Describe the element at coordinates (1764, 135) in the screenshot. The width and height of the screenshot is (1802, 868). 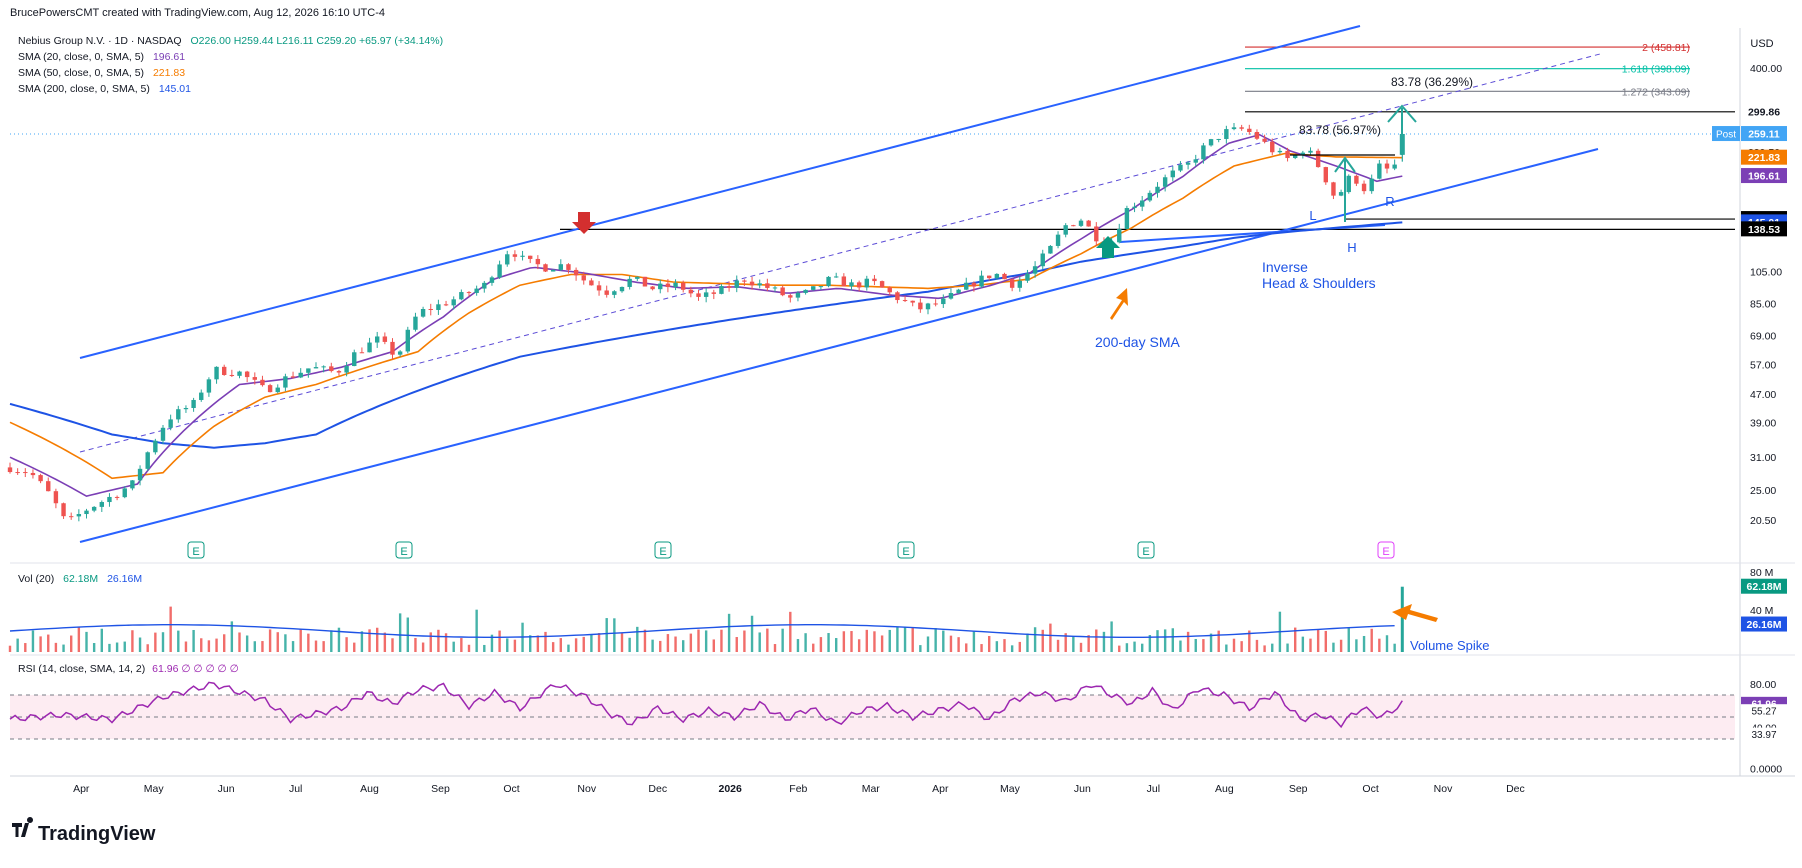
I see `price-badge-text: 259.11` at that location.